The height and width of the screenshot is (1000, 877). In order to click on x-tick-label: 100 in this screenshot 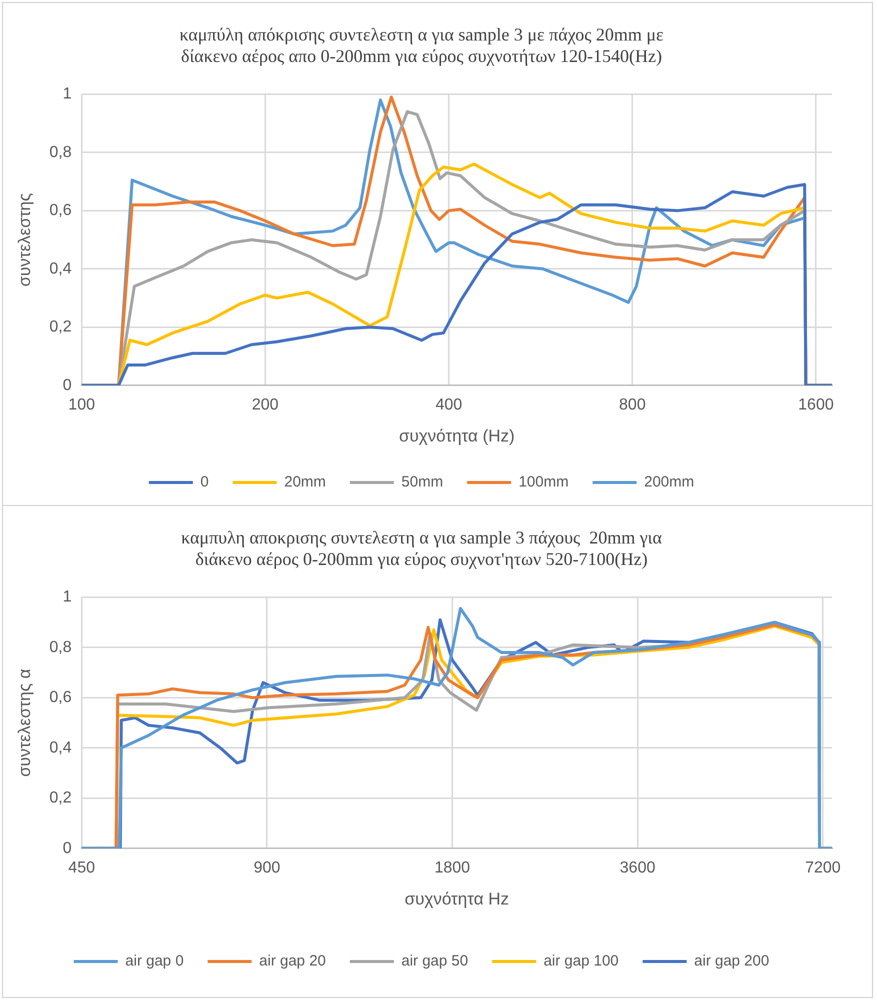, I will do `click(82, 405)`.